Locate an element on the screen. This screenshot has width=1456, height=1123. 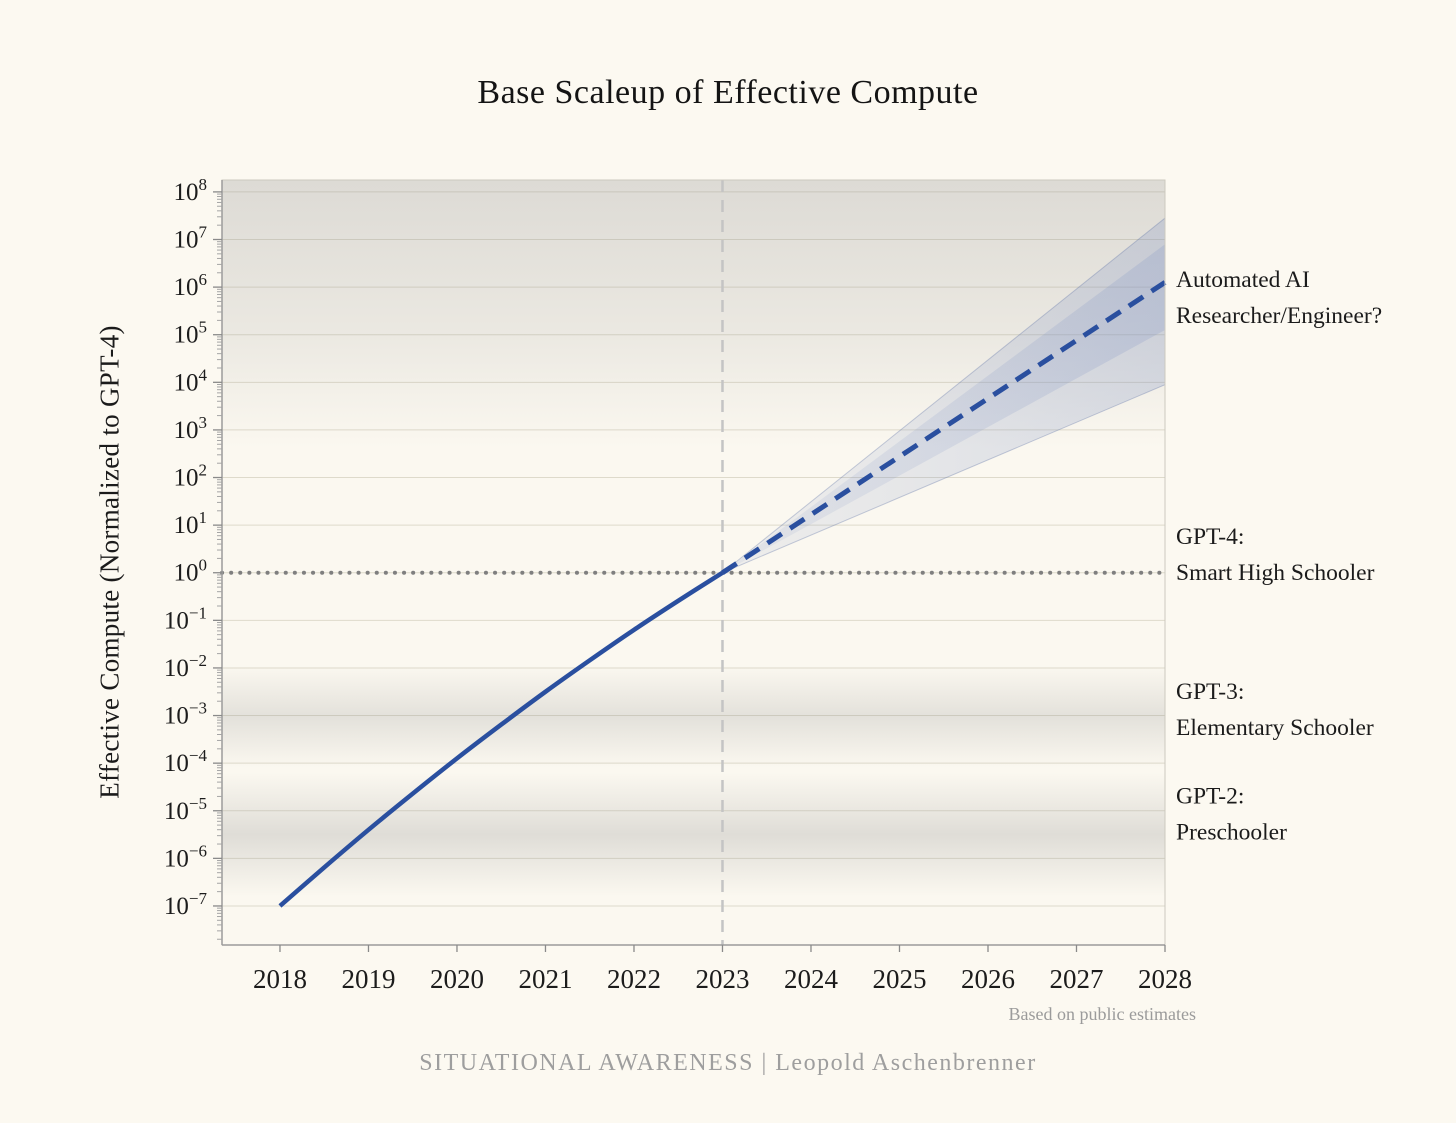
y-tick-label: 10⁻⁷ is located at coordinates (186, 904).